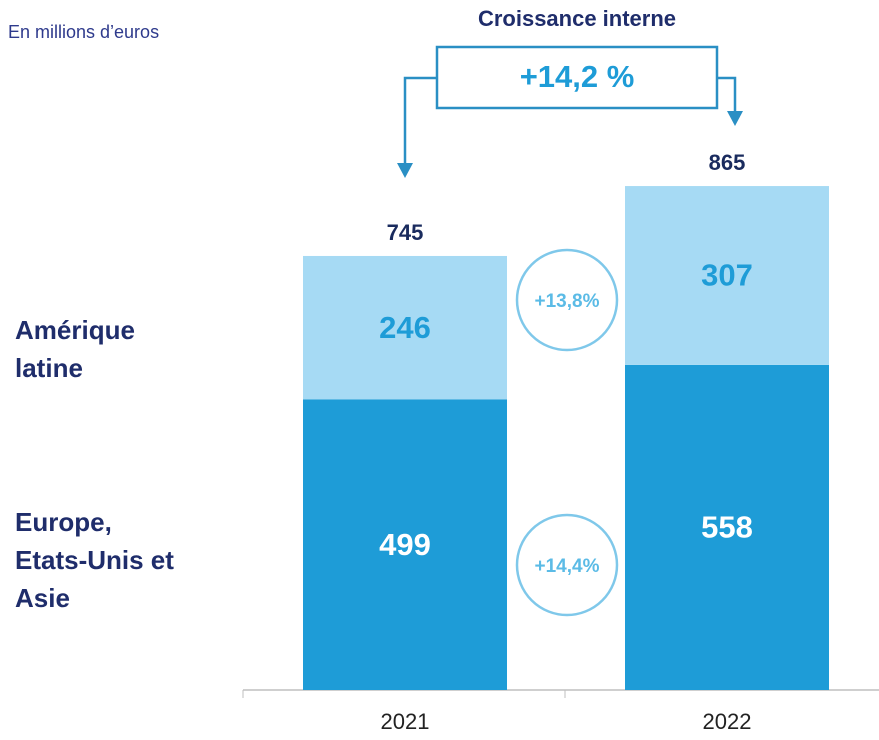 This screenshot has width=879, height=740. I want to click on series-label: Amérique latine, so click(75, 349).